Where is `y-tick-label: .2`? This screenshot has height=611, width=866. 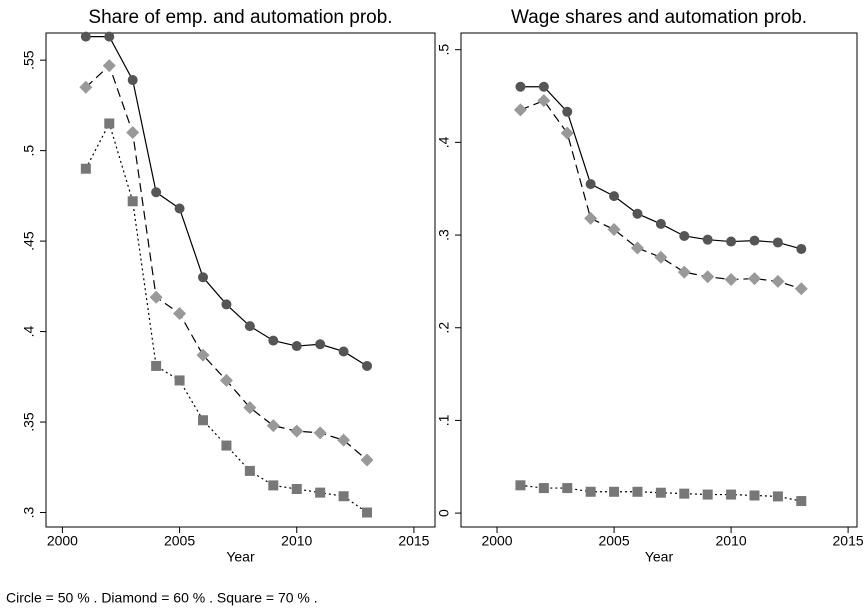
y-tick-label: .2 is located at coordinates (444, 328).